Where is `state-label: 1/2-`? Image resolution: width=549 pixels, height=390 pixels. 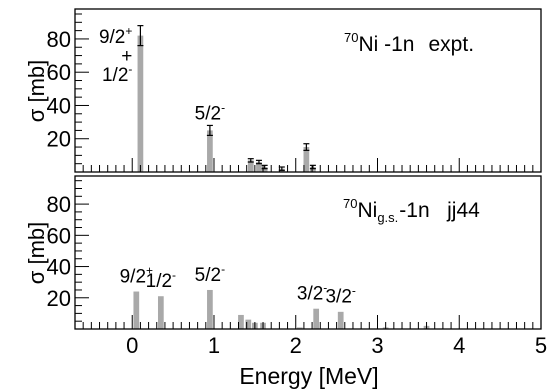
state-label: 1/2- is located at coordinates (161, 280).